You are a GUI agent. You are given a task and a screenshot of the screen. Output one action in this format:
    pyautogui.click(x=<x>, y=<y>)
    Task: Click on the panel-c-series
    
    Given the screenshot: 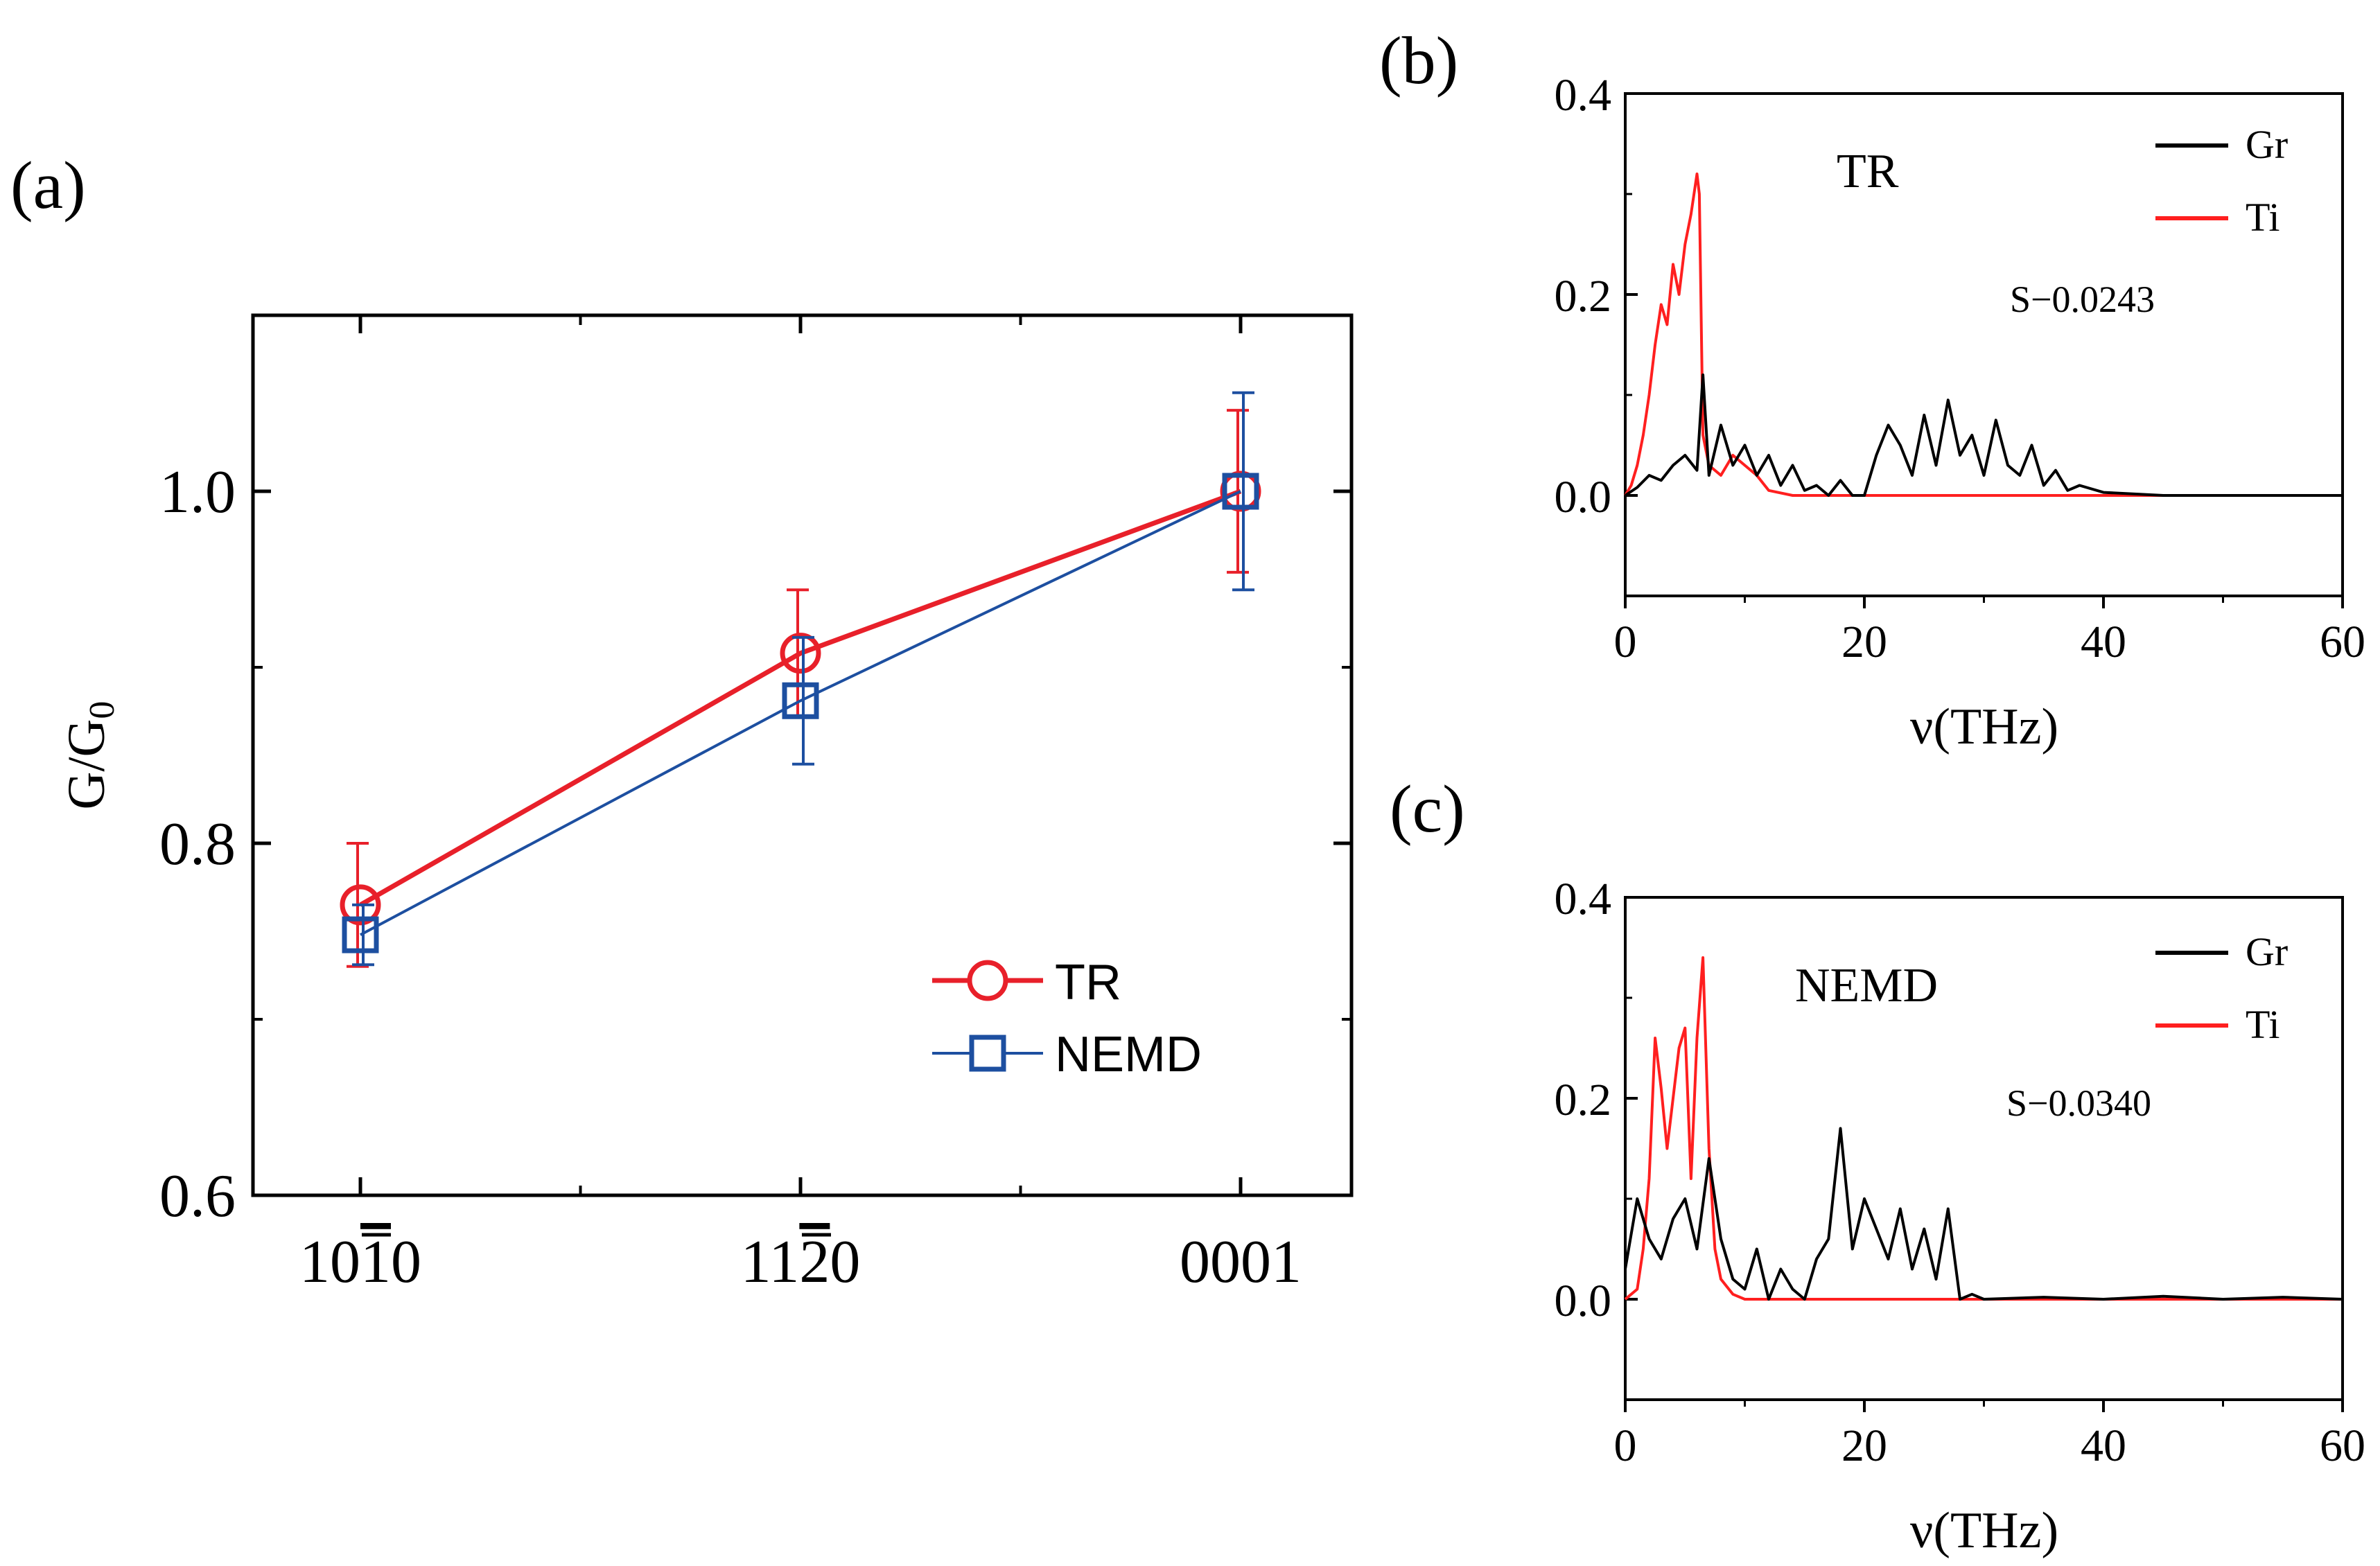 What is the action you would take?
    pyautogui.click(x=1983, y=1128)
    